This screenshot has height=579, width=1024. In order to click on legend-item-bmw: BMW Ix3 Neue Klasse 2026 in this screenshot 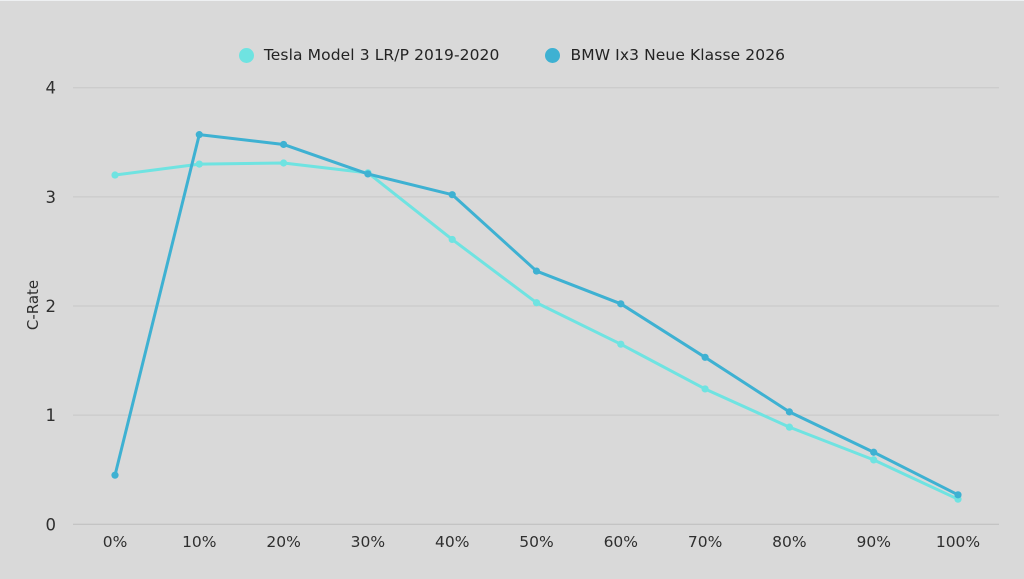, I will do `click(665, 55)`.